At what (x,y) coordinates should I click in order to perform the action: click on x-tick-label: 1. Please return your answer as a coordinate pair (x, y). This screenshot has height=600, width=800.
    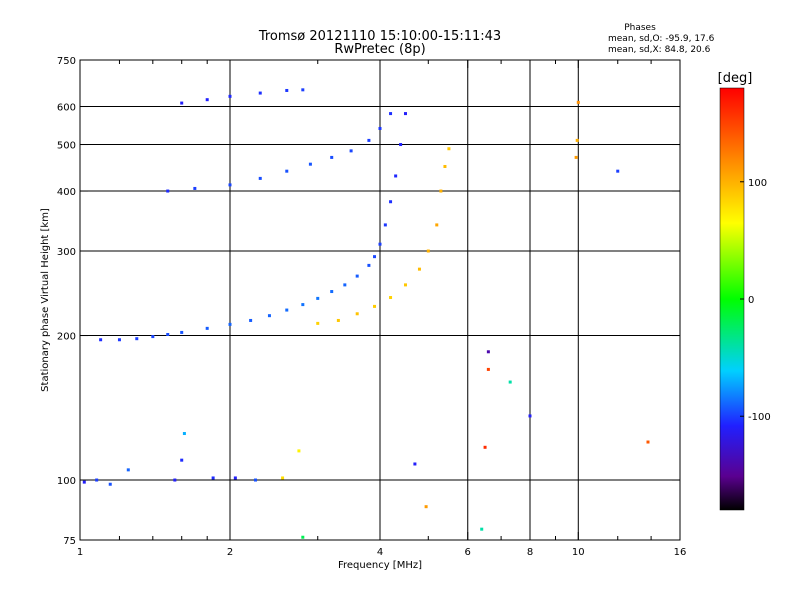
    Looking at the image, I should click on (80, 552).